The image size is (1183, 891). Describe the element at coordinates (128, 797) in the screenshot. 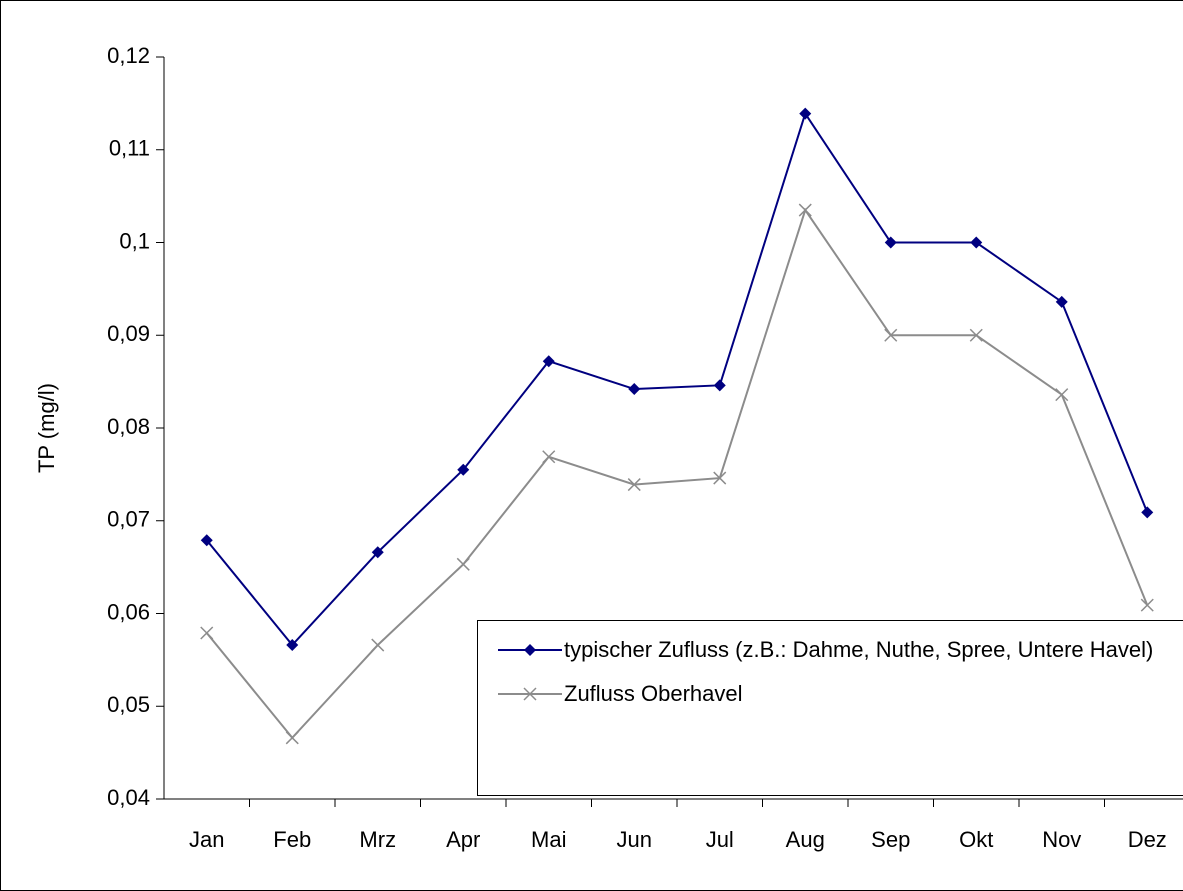

I see `y-tick-label: 0,04` at that location.